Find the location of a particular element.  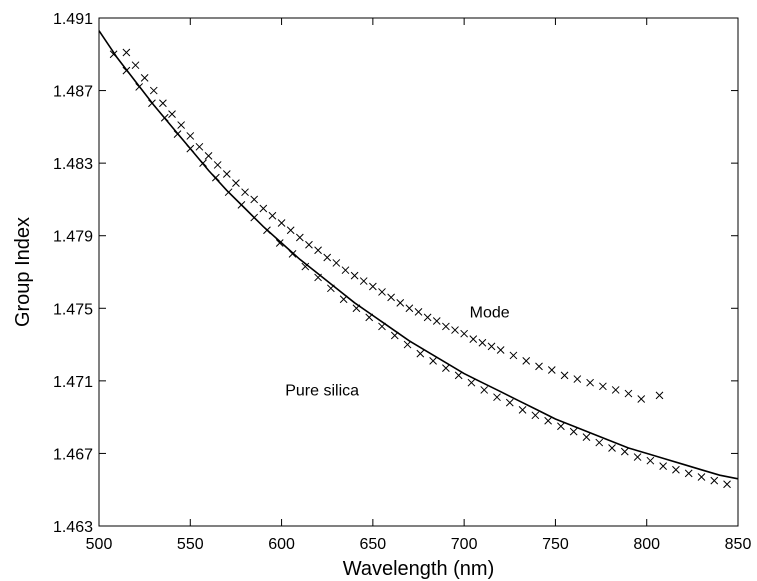

y-tick-label: 1.467 is located at coordinates (73, 454).